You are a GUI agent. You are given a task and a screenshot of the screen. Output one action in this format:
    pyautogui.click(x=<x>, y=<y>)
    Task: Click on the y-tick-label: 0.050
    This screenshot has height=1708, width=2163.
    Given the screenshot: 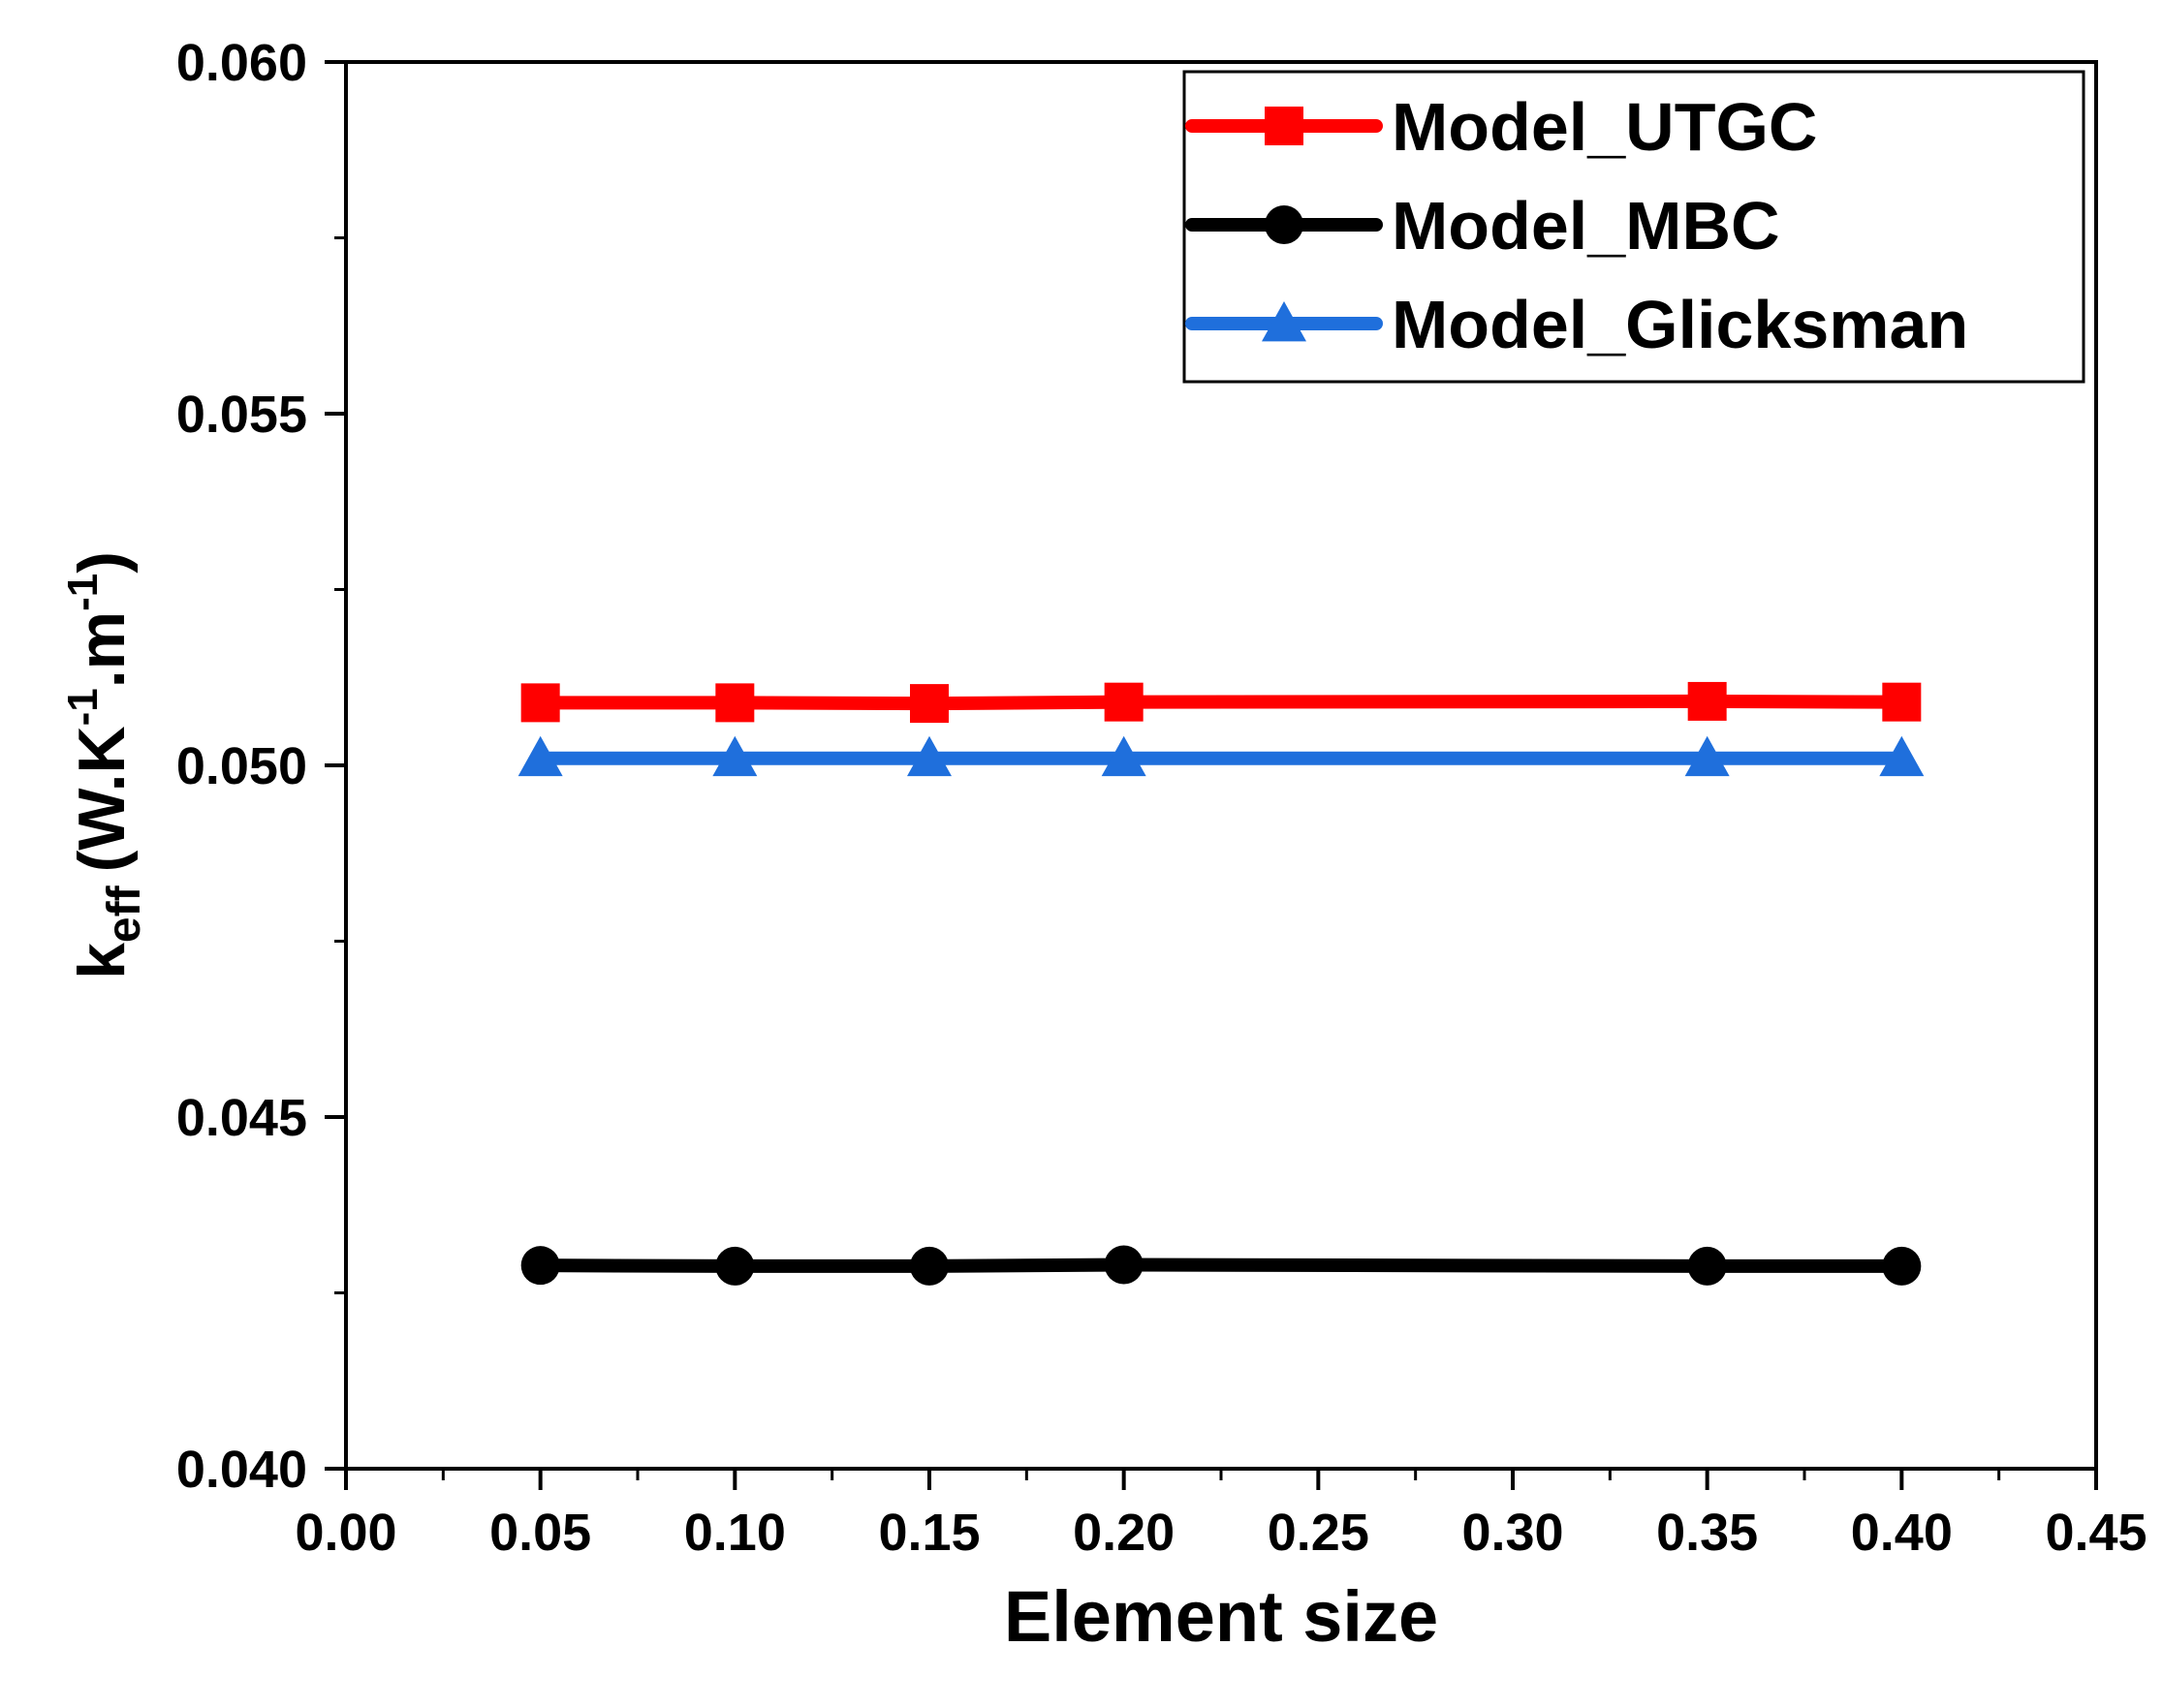 What is the action you would take?
    pyautogui.click(x=241, y=766)
    